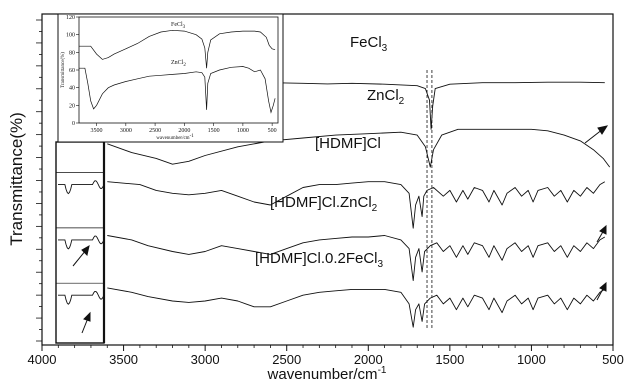 The width and height of the screenshot is (630, 384). I want to click on series-label-zncl2: ZnCl2, so click(386, 97).